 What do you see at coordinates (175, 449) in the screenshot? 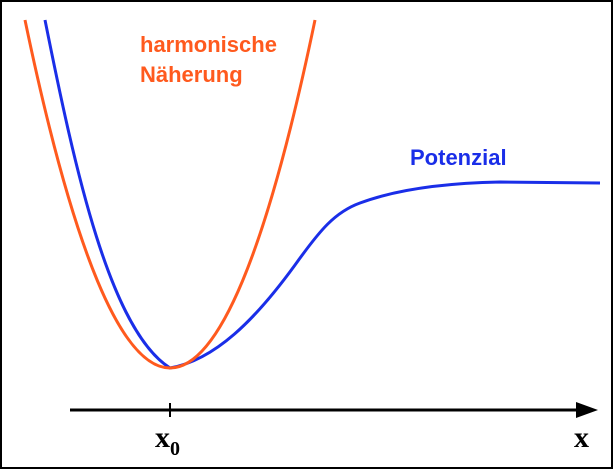
I see `origin-label-sub: 0` at bounding box center [175, 449].